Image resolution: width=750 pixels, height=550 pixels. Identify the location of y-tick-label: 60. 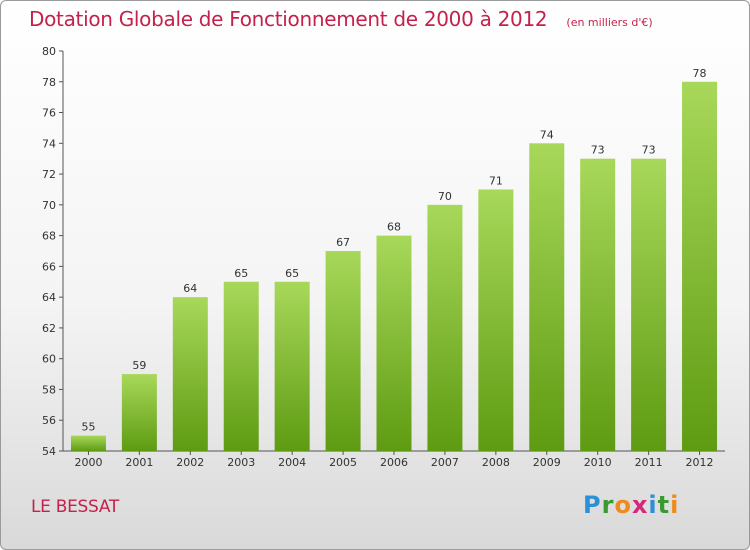
(49, 359).